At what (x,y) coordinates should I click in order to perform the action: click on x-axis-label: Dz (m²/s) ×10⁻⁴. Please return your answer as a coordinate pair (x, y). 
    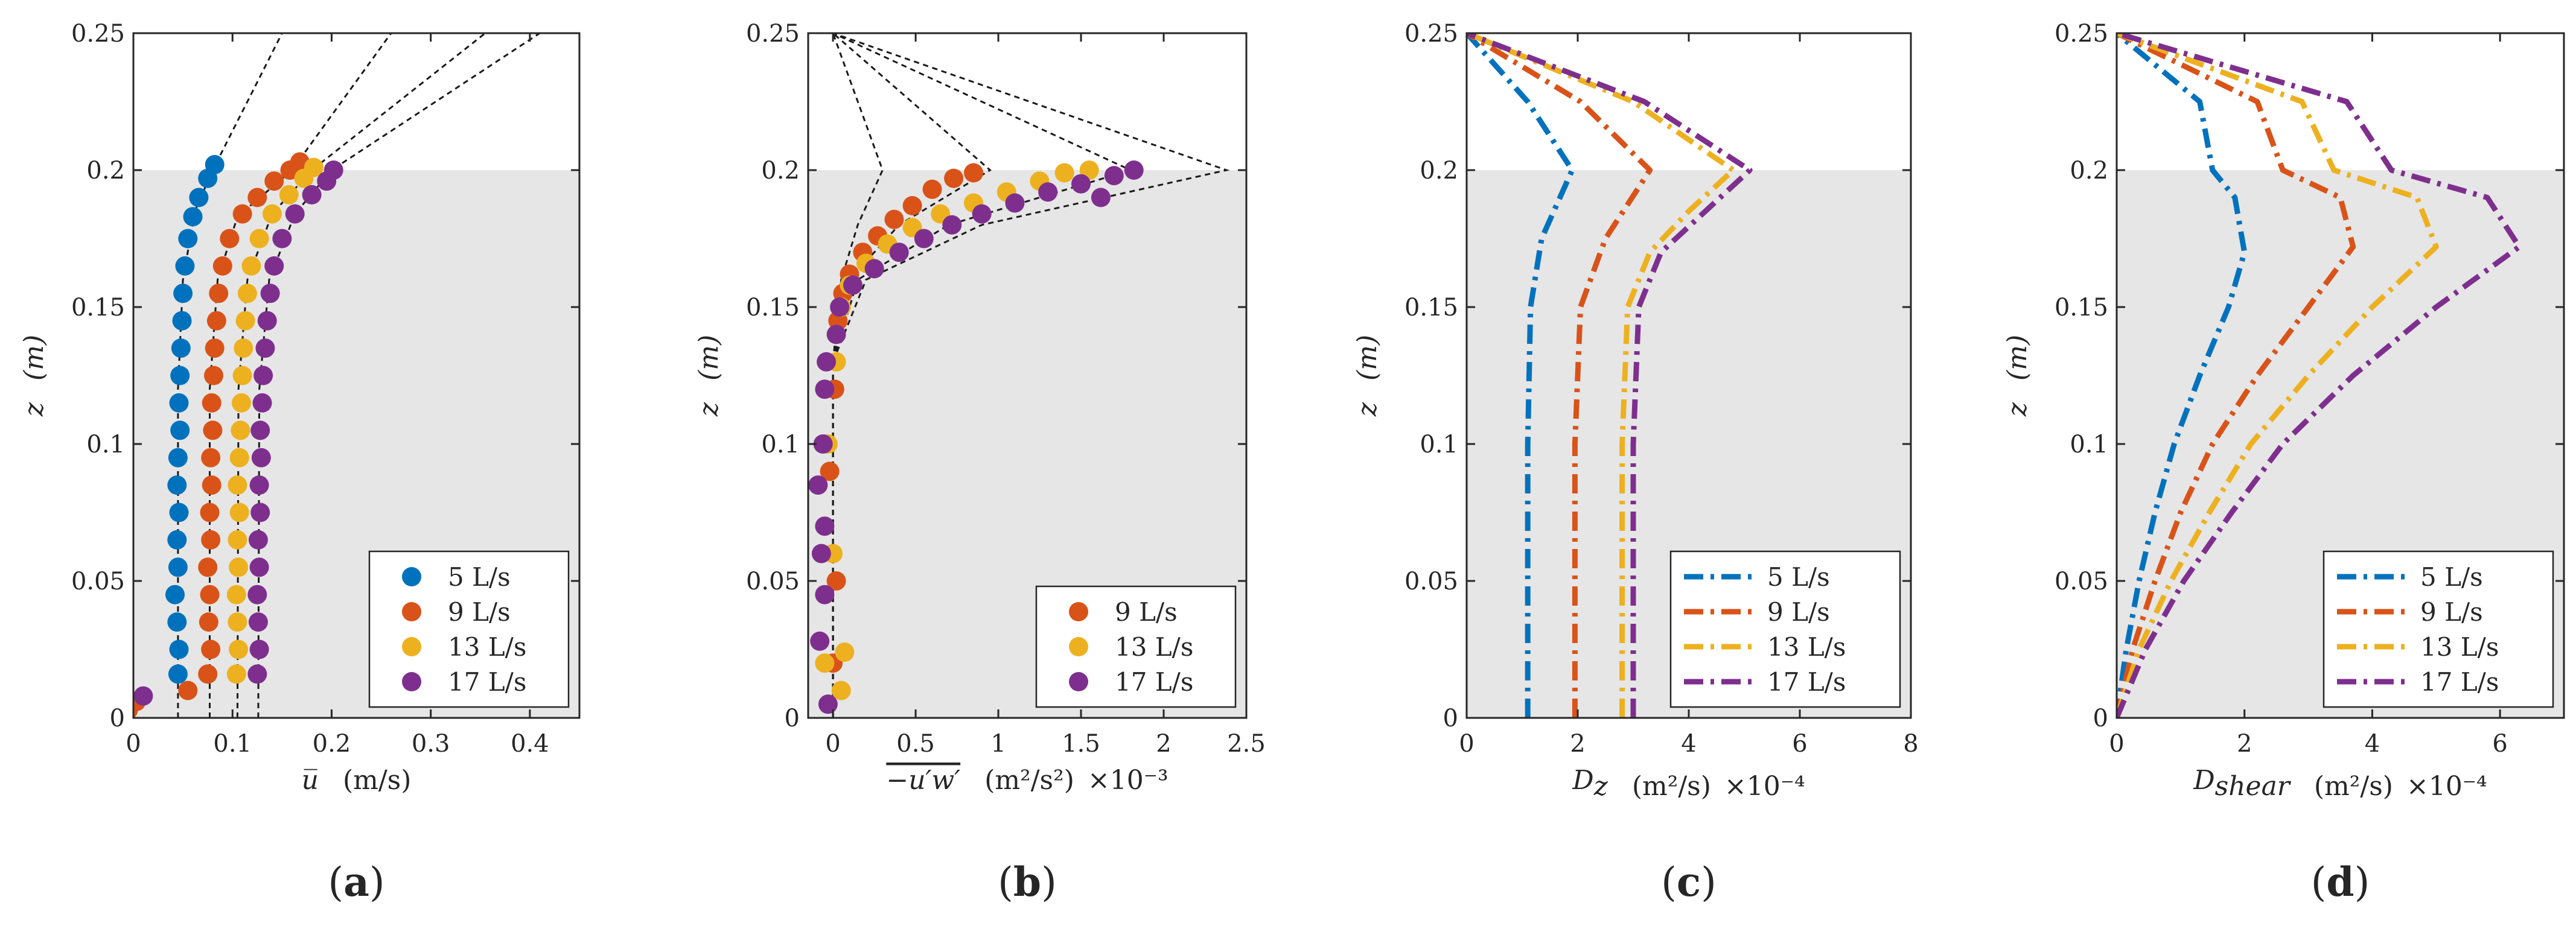
    Looking at the image, I should click on (1688, 783).